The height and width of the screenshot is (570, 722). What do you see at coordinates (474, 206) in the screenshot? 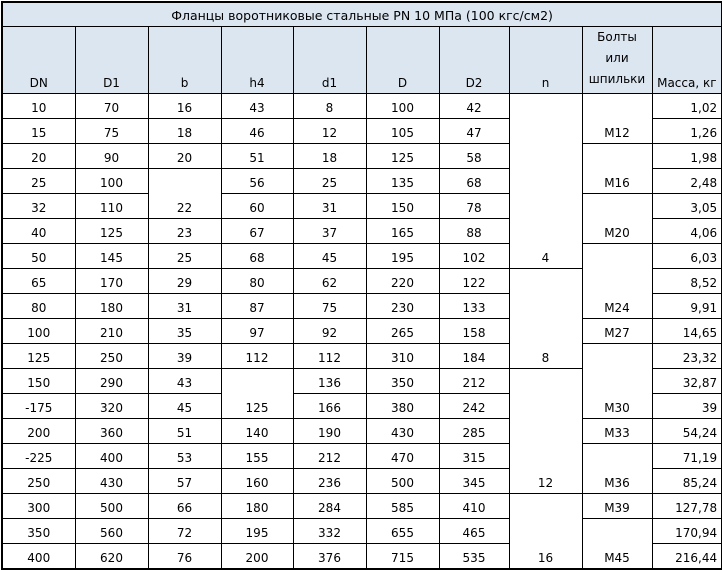
I see `cell-d2: 78` at bounding box center [474, 206].